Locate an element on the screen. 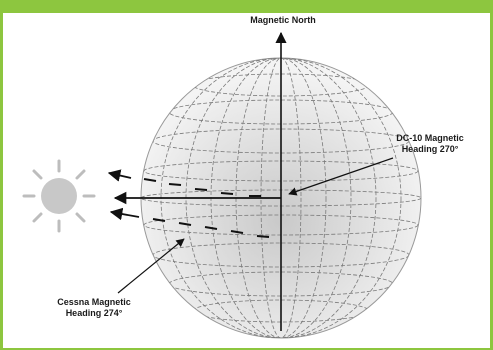 Image resolution: width=493 pixels, height=350 pixels. cessna-label: Cessna Magnetic Heading 274° is located at coordinates (94, 308).